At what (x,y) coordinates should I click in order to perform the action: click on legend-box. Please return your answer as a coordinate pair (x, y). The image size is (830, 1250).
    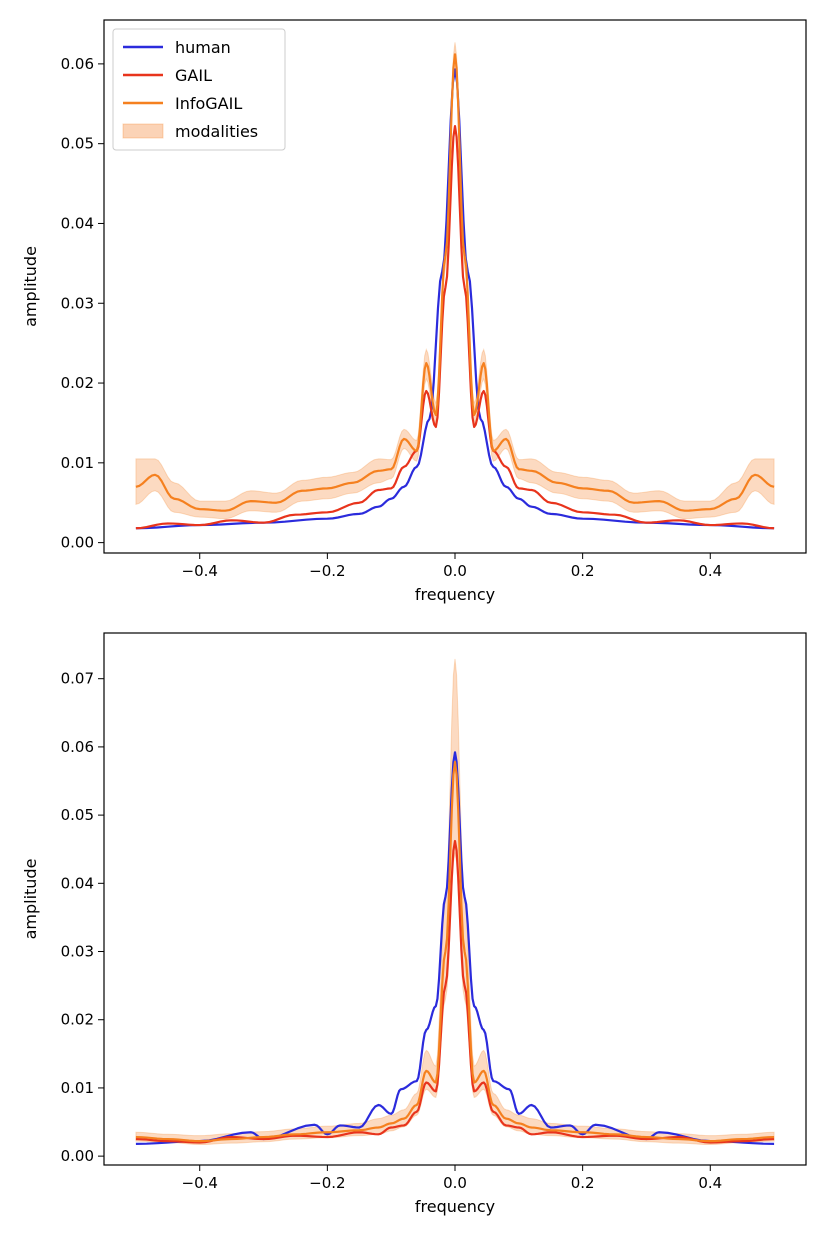
    Looking at the image, I should click on (199, 89).